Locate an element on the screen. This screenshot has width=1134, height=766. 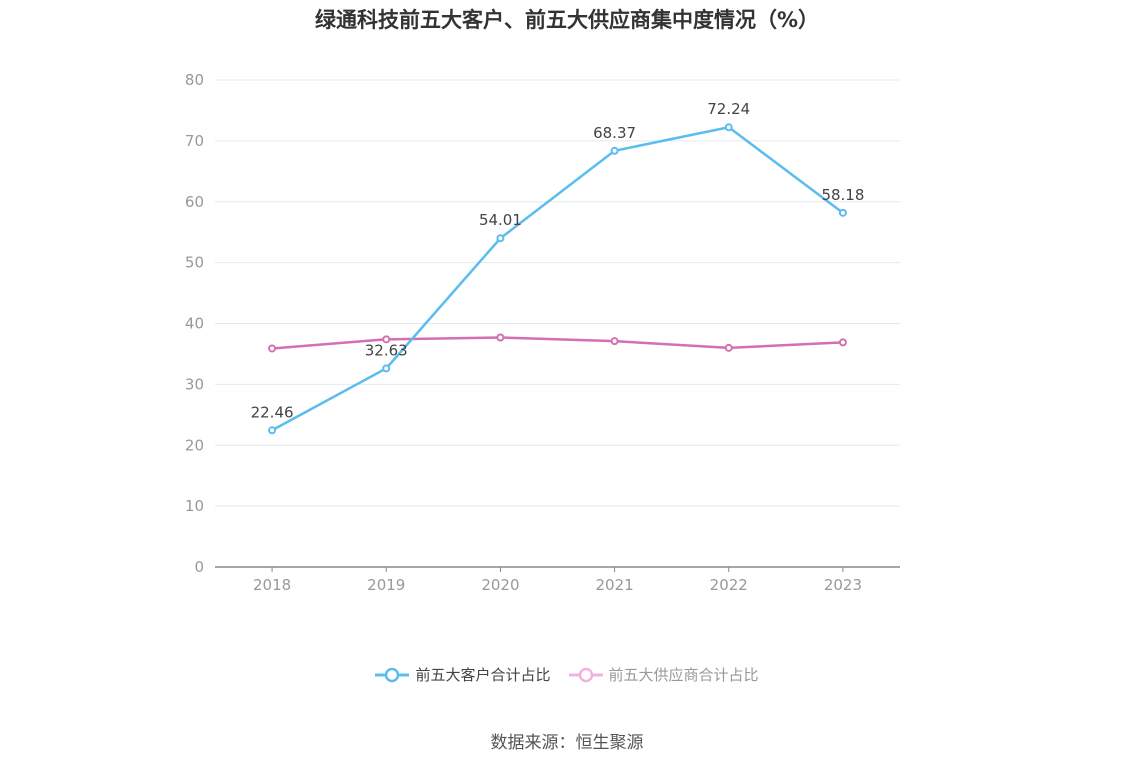
legend: 前五大客户合计占比 前五大供应商合计占比 is located at coordinates (567, 674).